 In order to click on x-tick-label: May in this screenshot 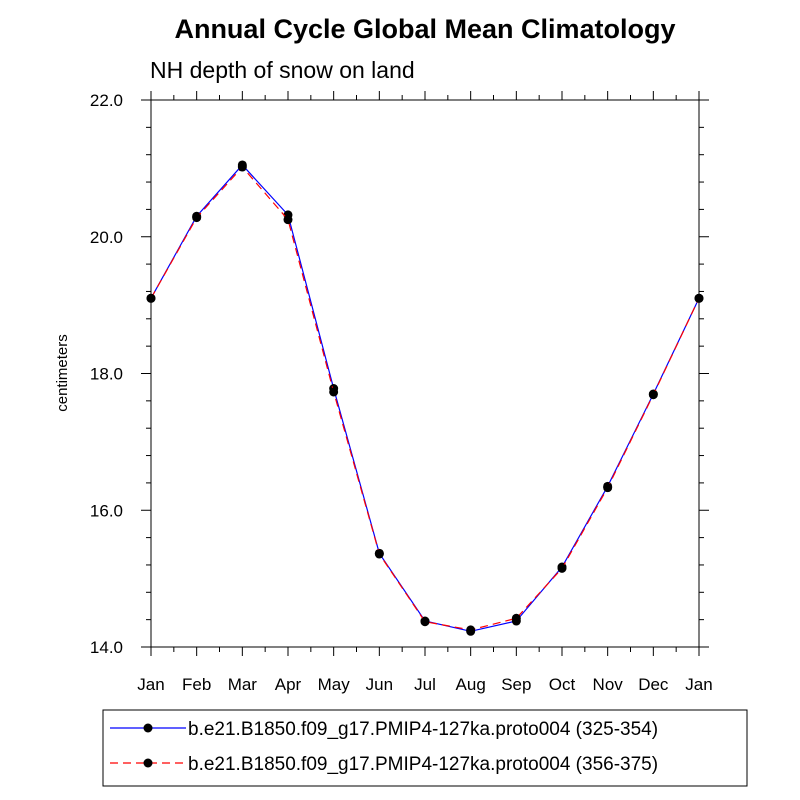, I will do `click(334, 684)`.